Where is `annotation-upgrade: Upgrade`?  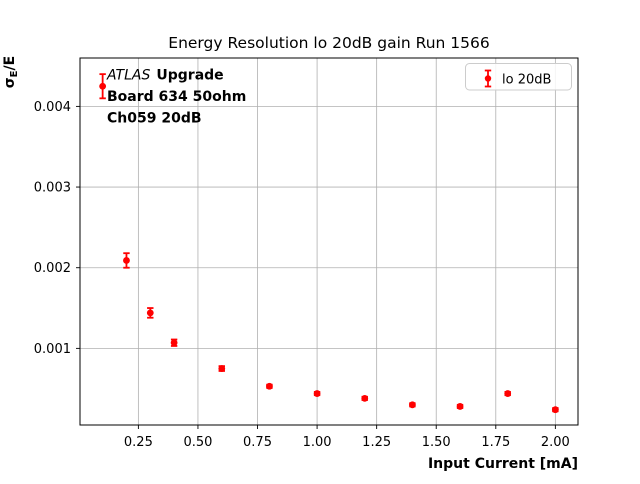 annotation-upgrade: Upgrade is located at coordinates (189, 76).